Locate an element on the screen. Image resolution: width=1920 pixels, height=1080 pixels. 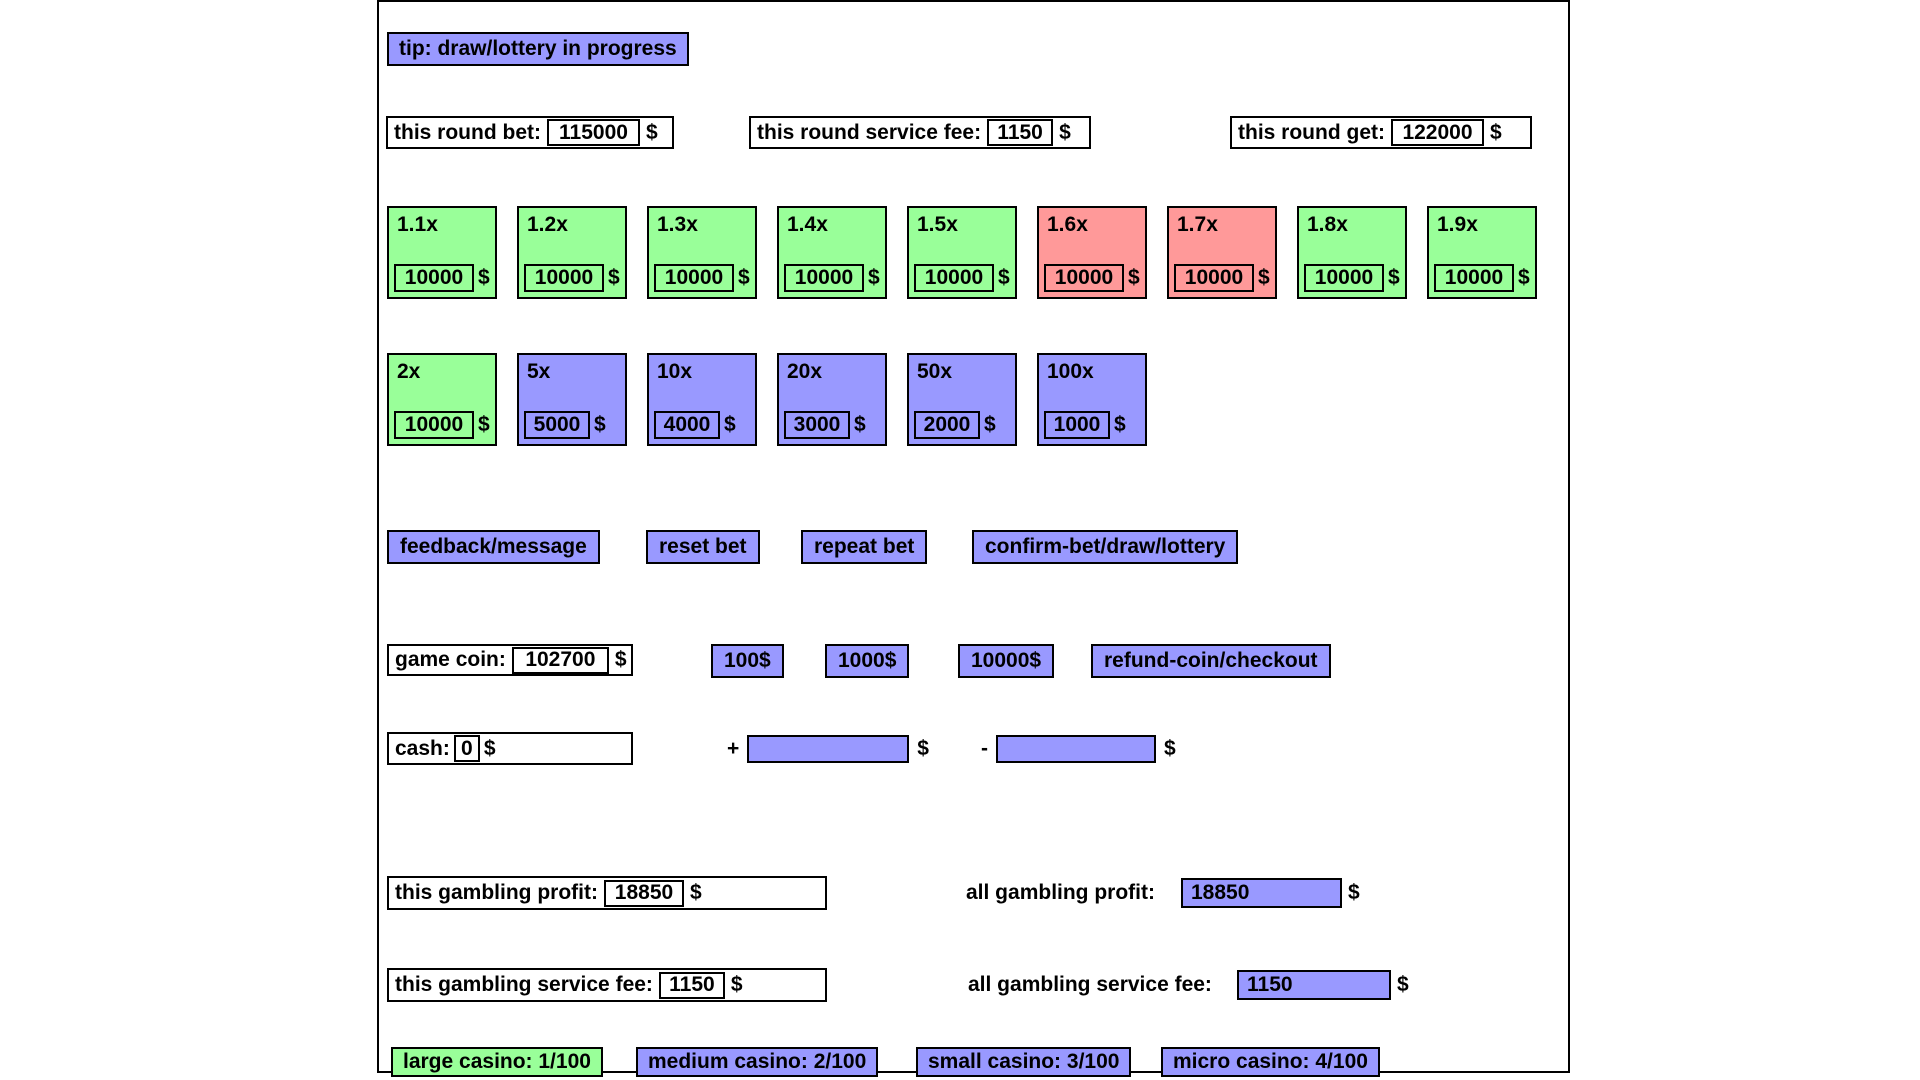
multiplier-label: 1.3x is located at coordinates (677, 224).